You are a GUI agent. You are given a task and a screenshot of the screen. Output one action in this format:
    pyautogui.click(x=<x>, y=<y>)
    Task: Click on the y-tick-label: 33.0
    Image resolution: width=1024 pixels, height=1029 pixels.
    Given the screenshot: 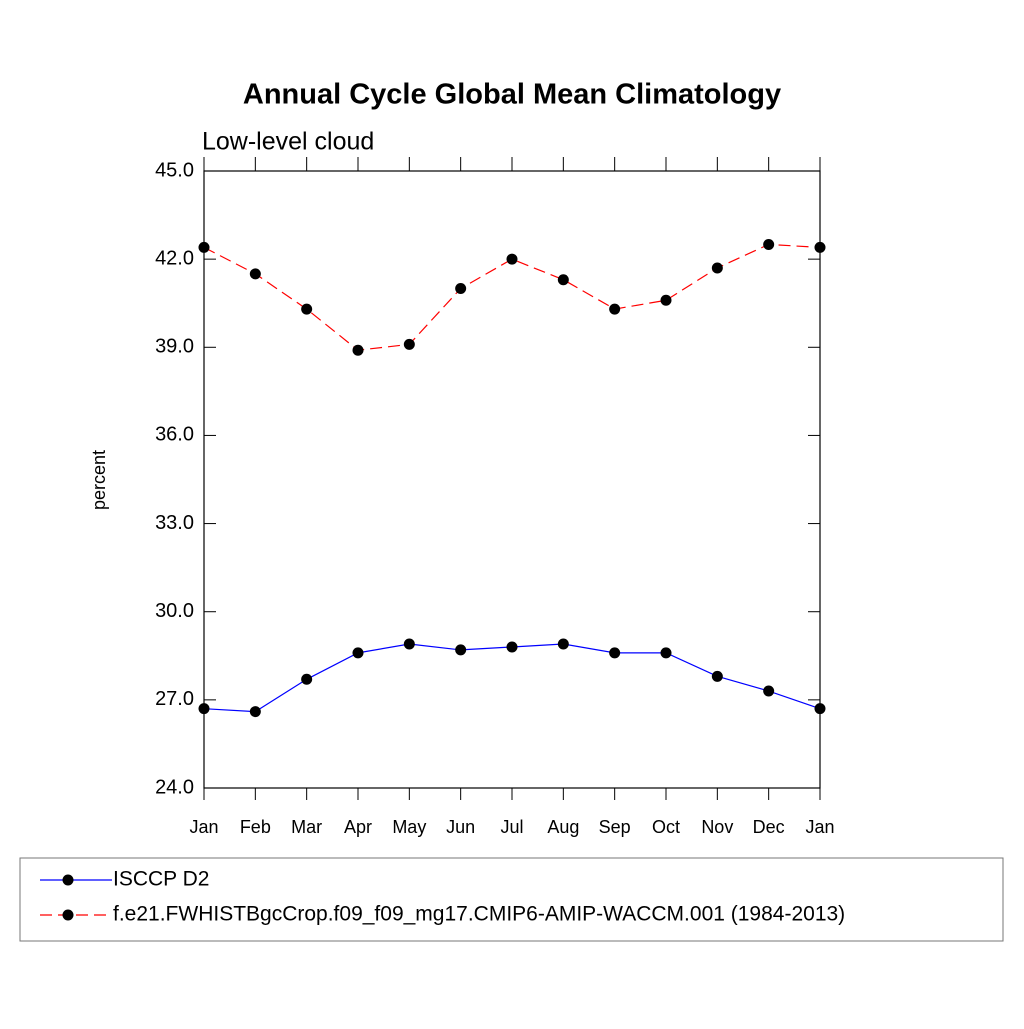 What is the action you would take?
    pyautogui.click(x=174, y=523)
    